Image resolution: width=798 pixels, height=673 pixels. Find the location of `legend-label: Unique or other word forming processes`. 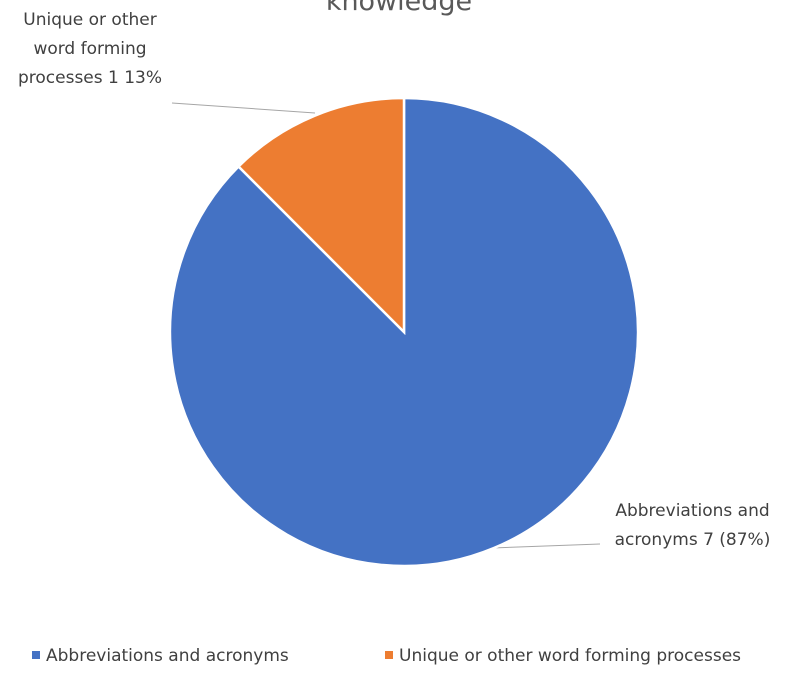

legend-label: Unique or other word forming processes is located at coordinates (570, 656).